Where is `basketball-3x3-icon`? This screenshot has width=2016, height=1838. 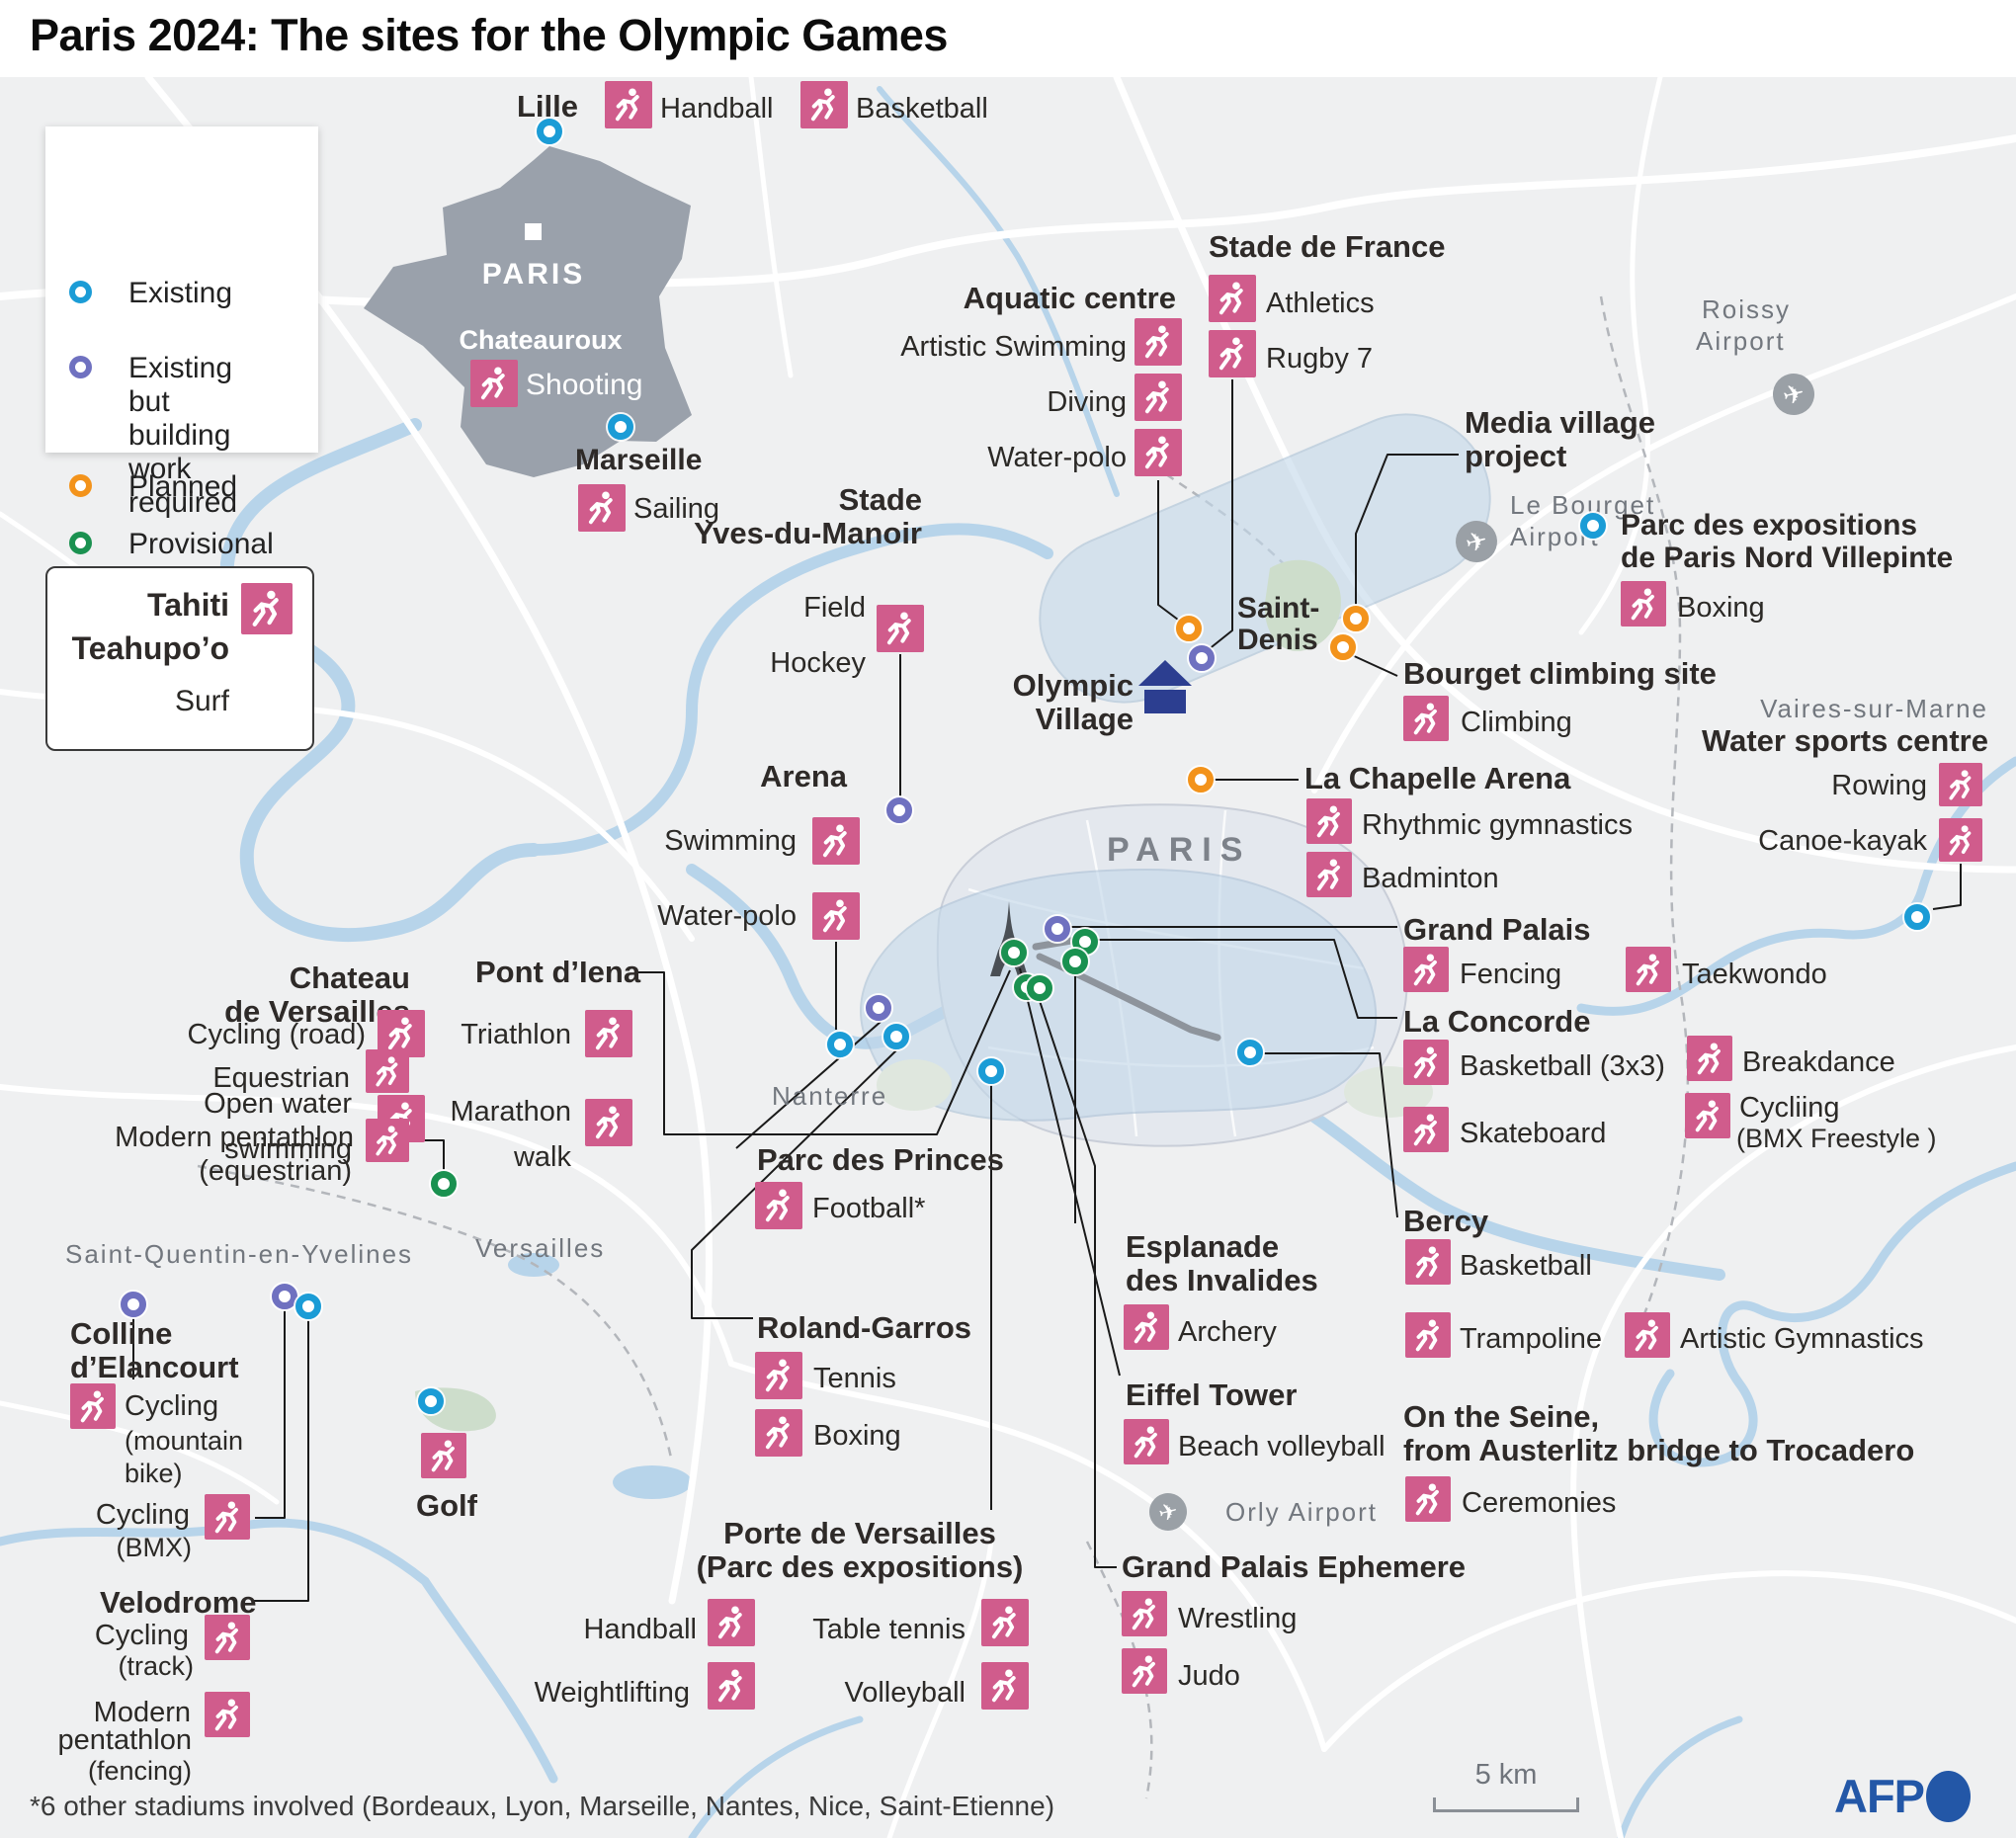
basketball-3x3-icon is located at coordinates (1426, 1062).